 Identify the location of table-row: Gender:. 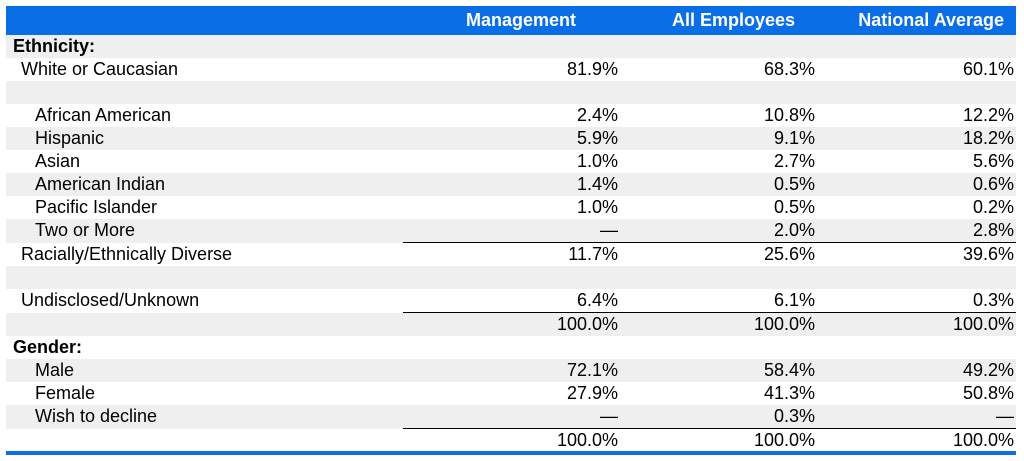
(511, 347).